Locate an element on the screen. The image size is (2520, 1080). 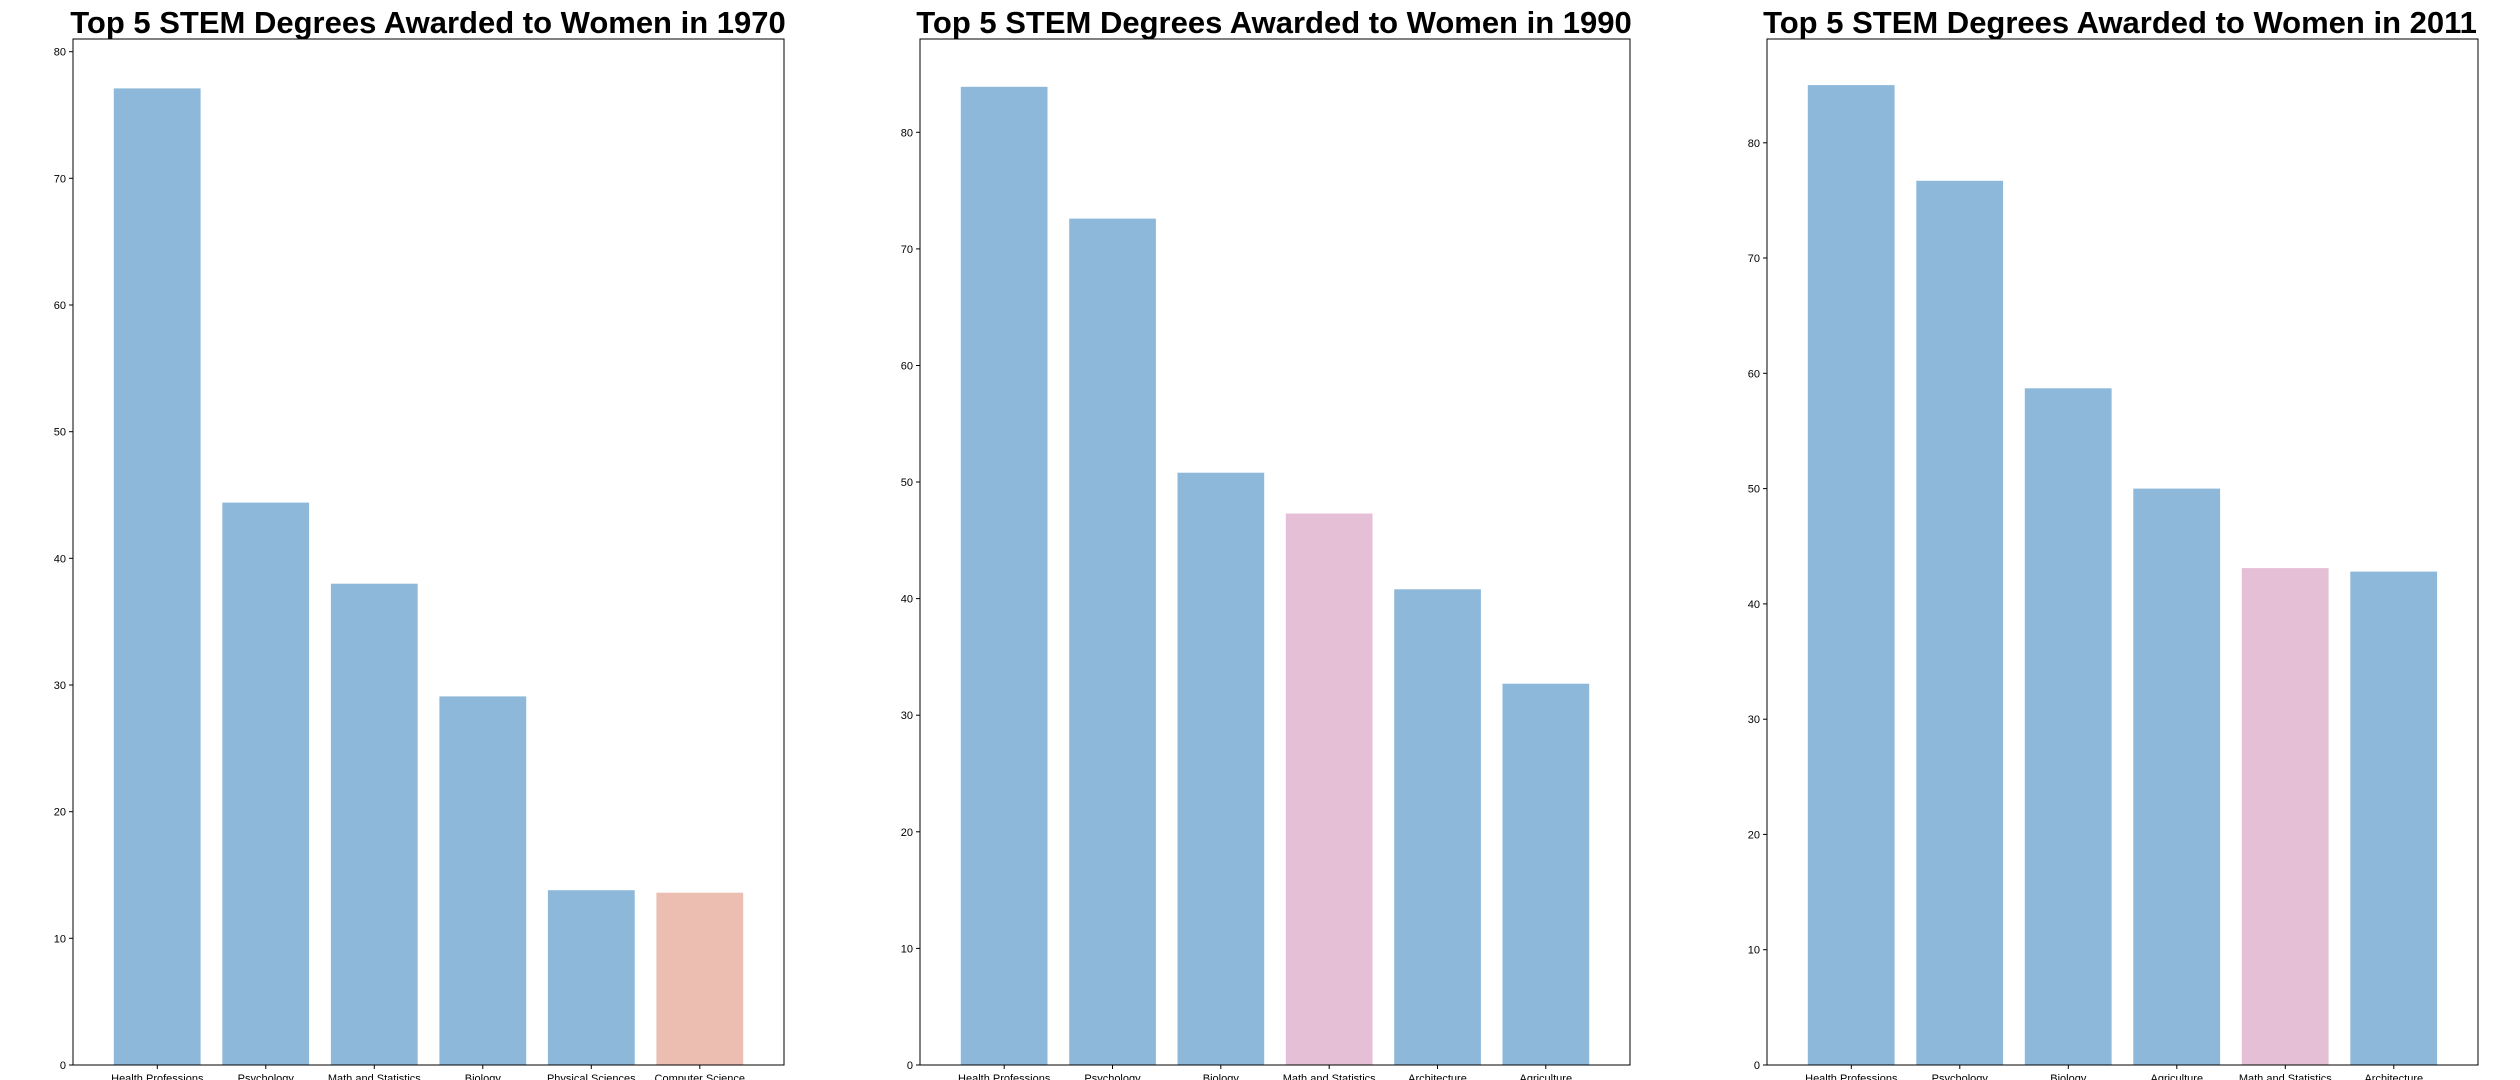
bar-physical-sciences is located at coordinates (591, 977).